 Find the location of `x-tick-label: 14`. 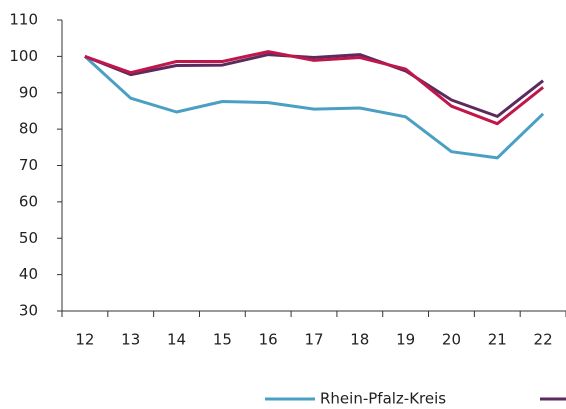

x-tick-label: 14 is located at coordinates (176, 340).